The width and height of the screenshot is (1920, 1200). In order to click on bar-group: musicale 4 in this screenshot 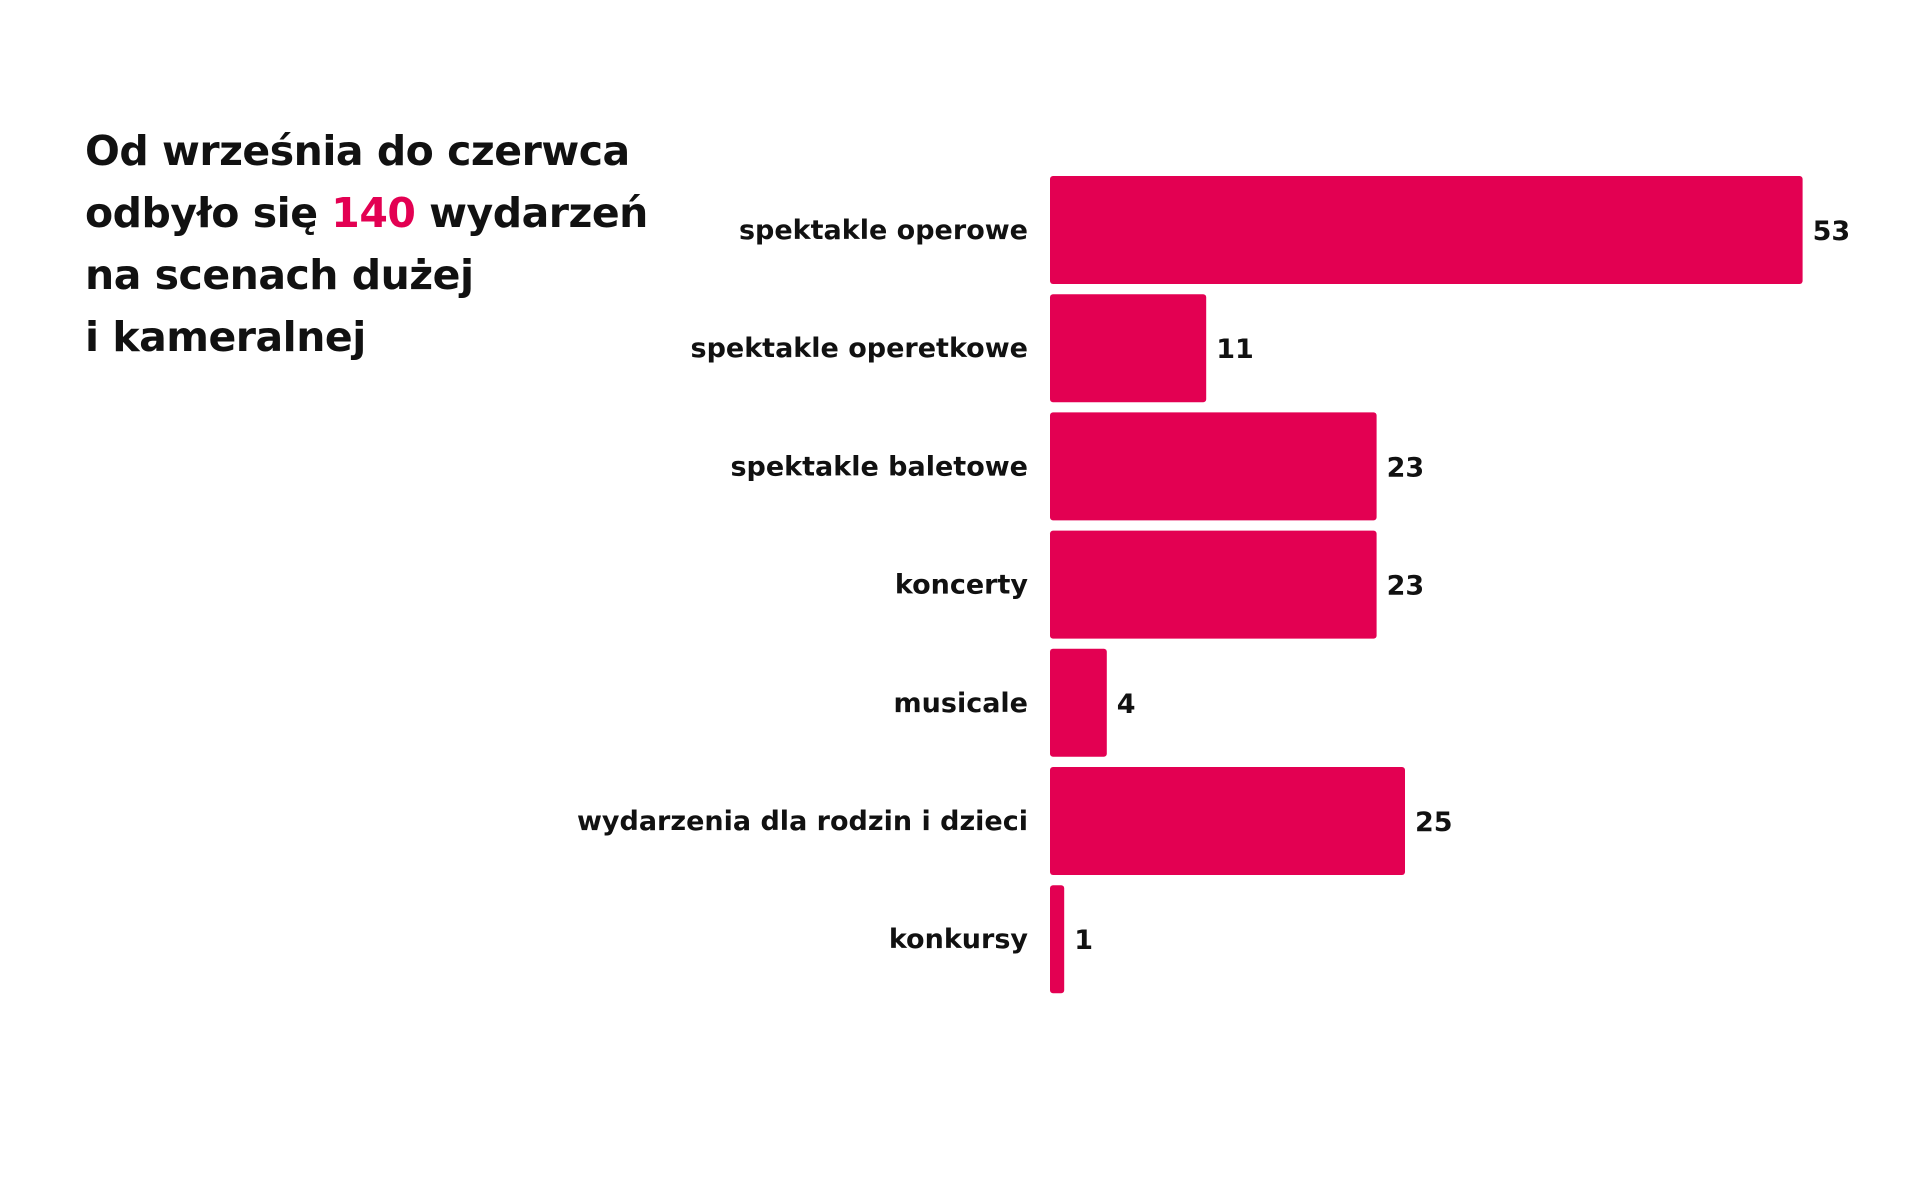, I will do `click(1015, 702)`.